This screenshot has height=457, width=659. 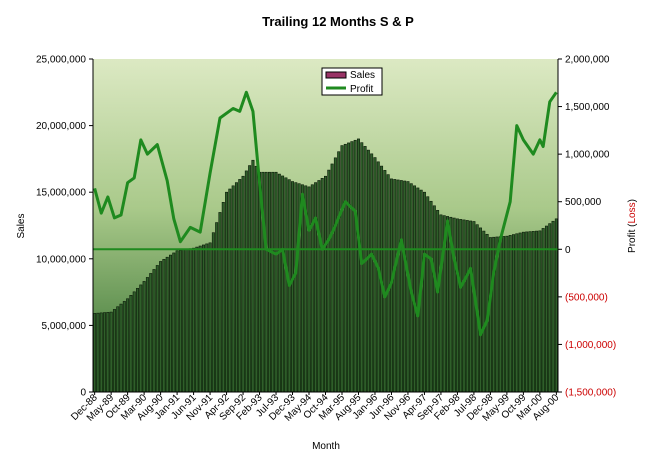 I want to click on y-tick-label: 10,000,000, so click(x=61, y=259).